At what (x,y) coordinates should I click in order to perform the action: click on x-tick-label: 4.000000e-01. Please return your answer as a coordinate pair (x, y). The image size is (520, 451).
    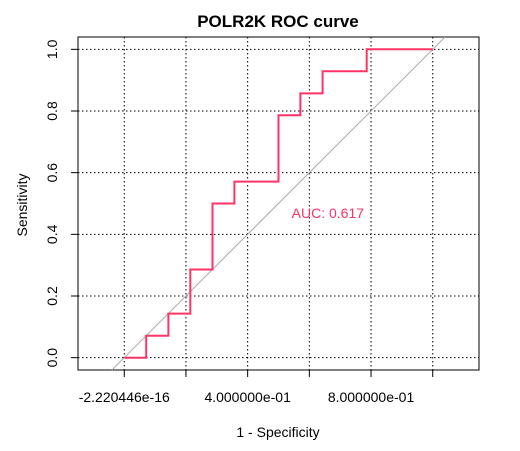
    Looking at the image, I should click on (247, 397).